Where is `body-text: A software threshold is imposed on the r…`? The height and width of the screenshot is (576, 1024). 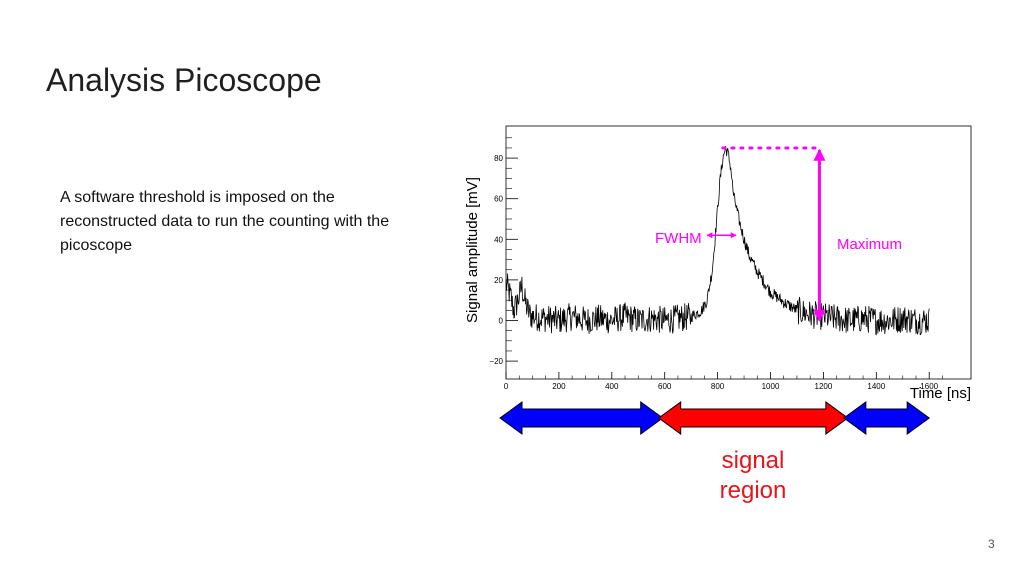
body-text: A software threshold is imposed on the r… is located at coordinates (225, 221).